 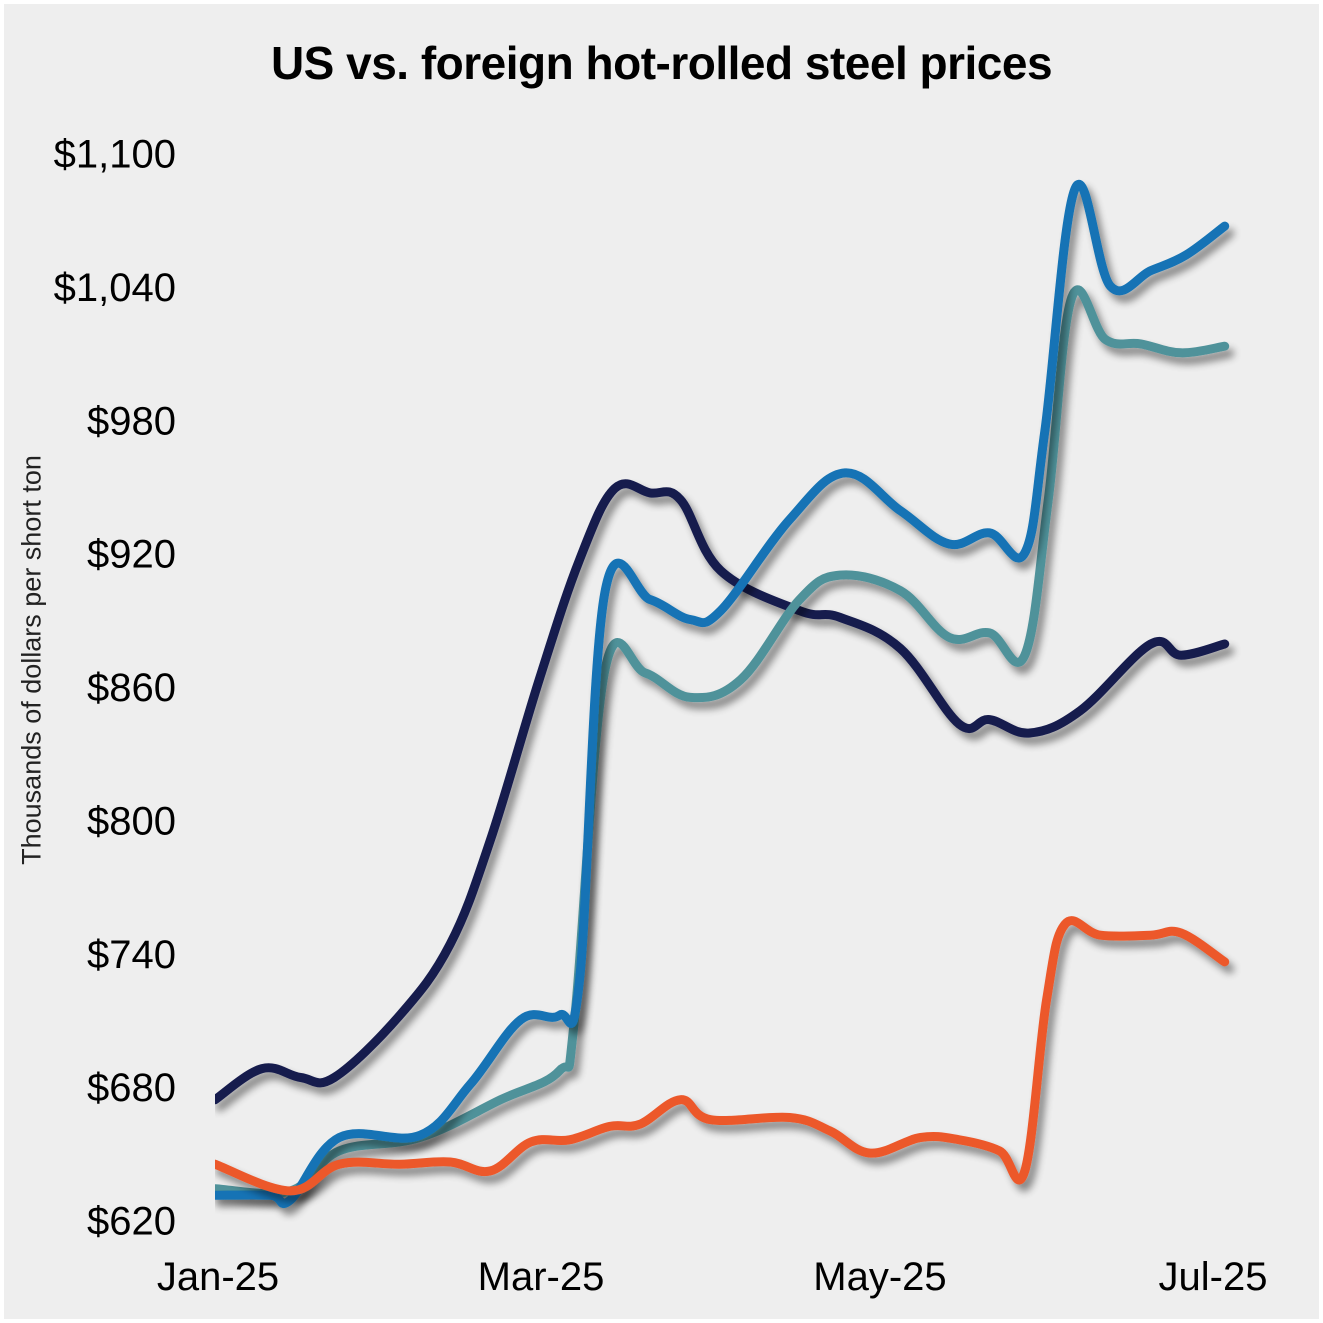 What do you see at coordinates (661, 63) in the screenshot?
I see `chart-title: US vs. foreign hot-rolled steel prices` at bounding box center [661, 63].